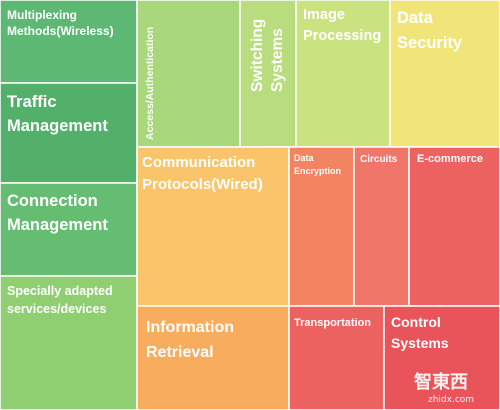 This screenshot has height=410, width=500. I want to click on treemap-tile-circuits: Circuits, so click(381, 226).